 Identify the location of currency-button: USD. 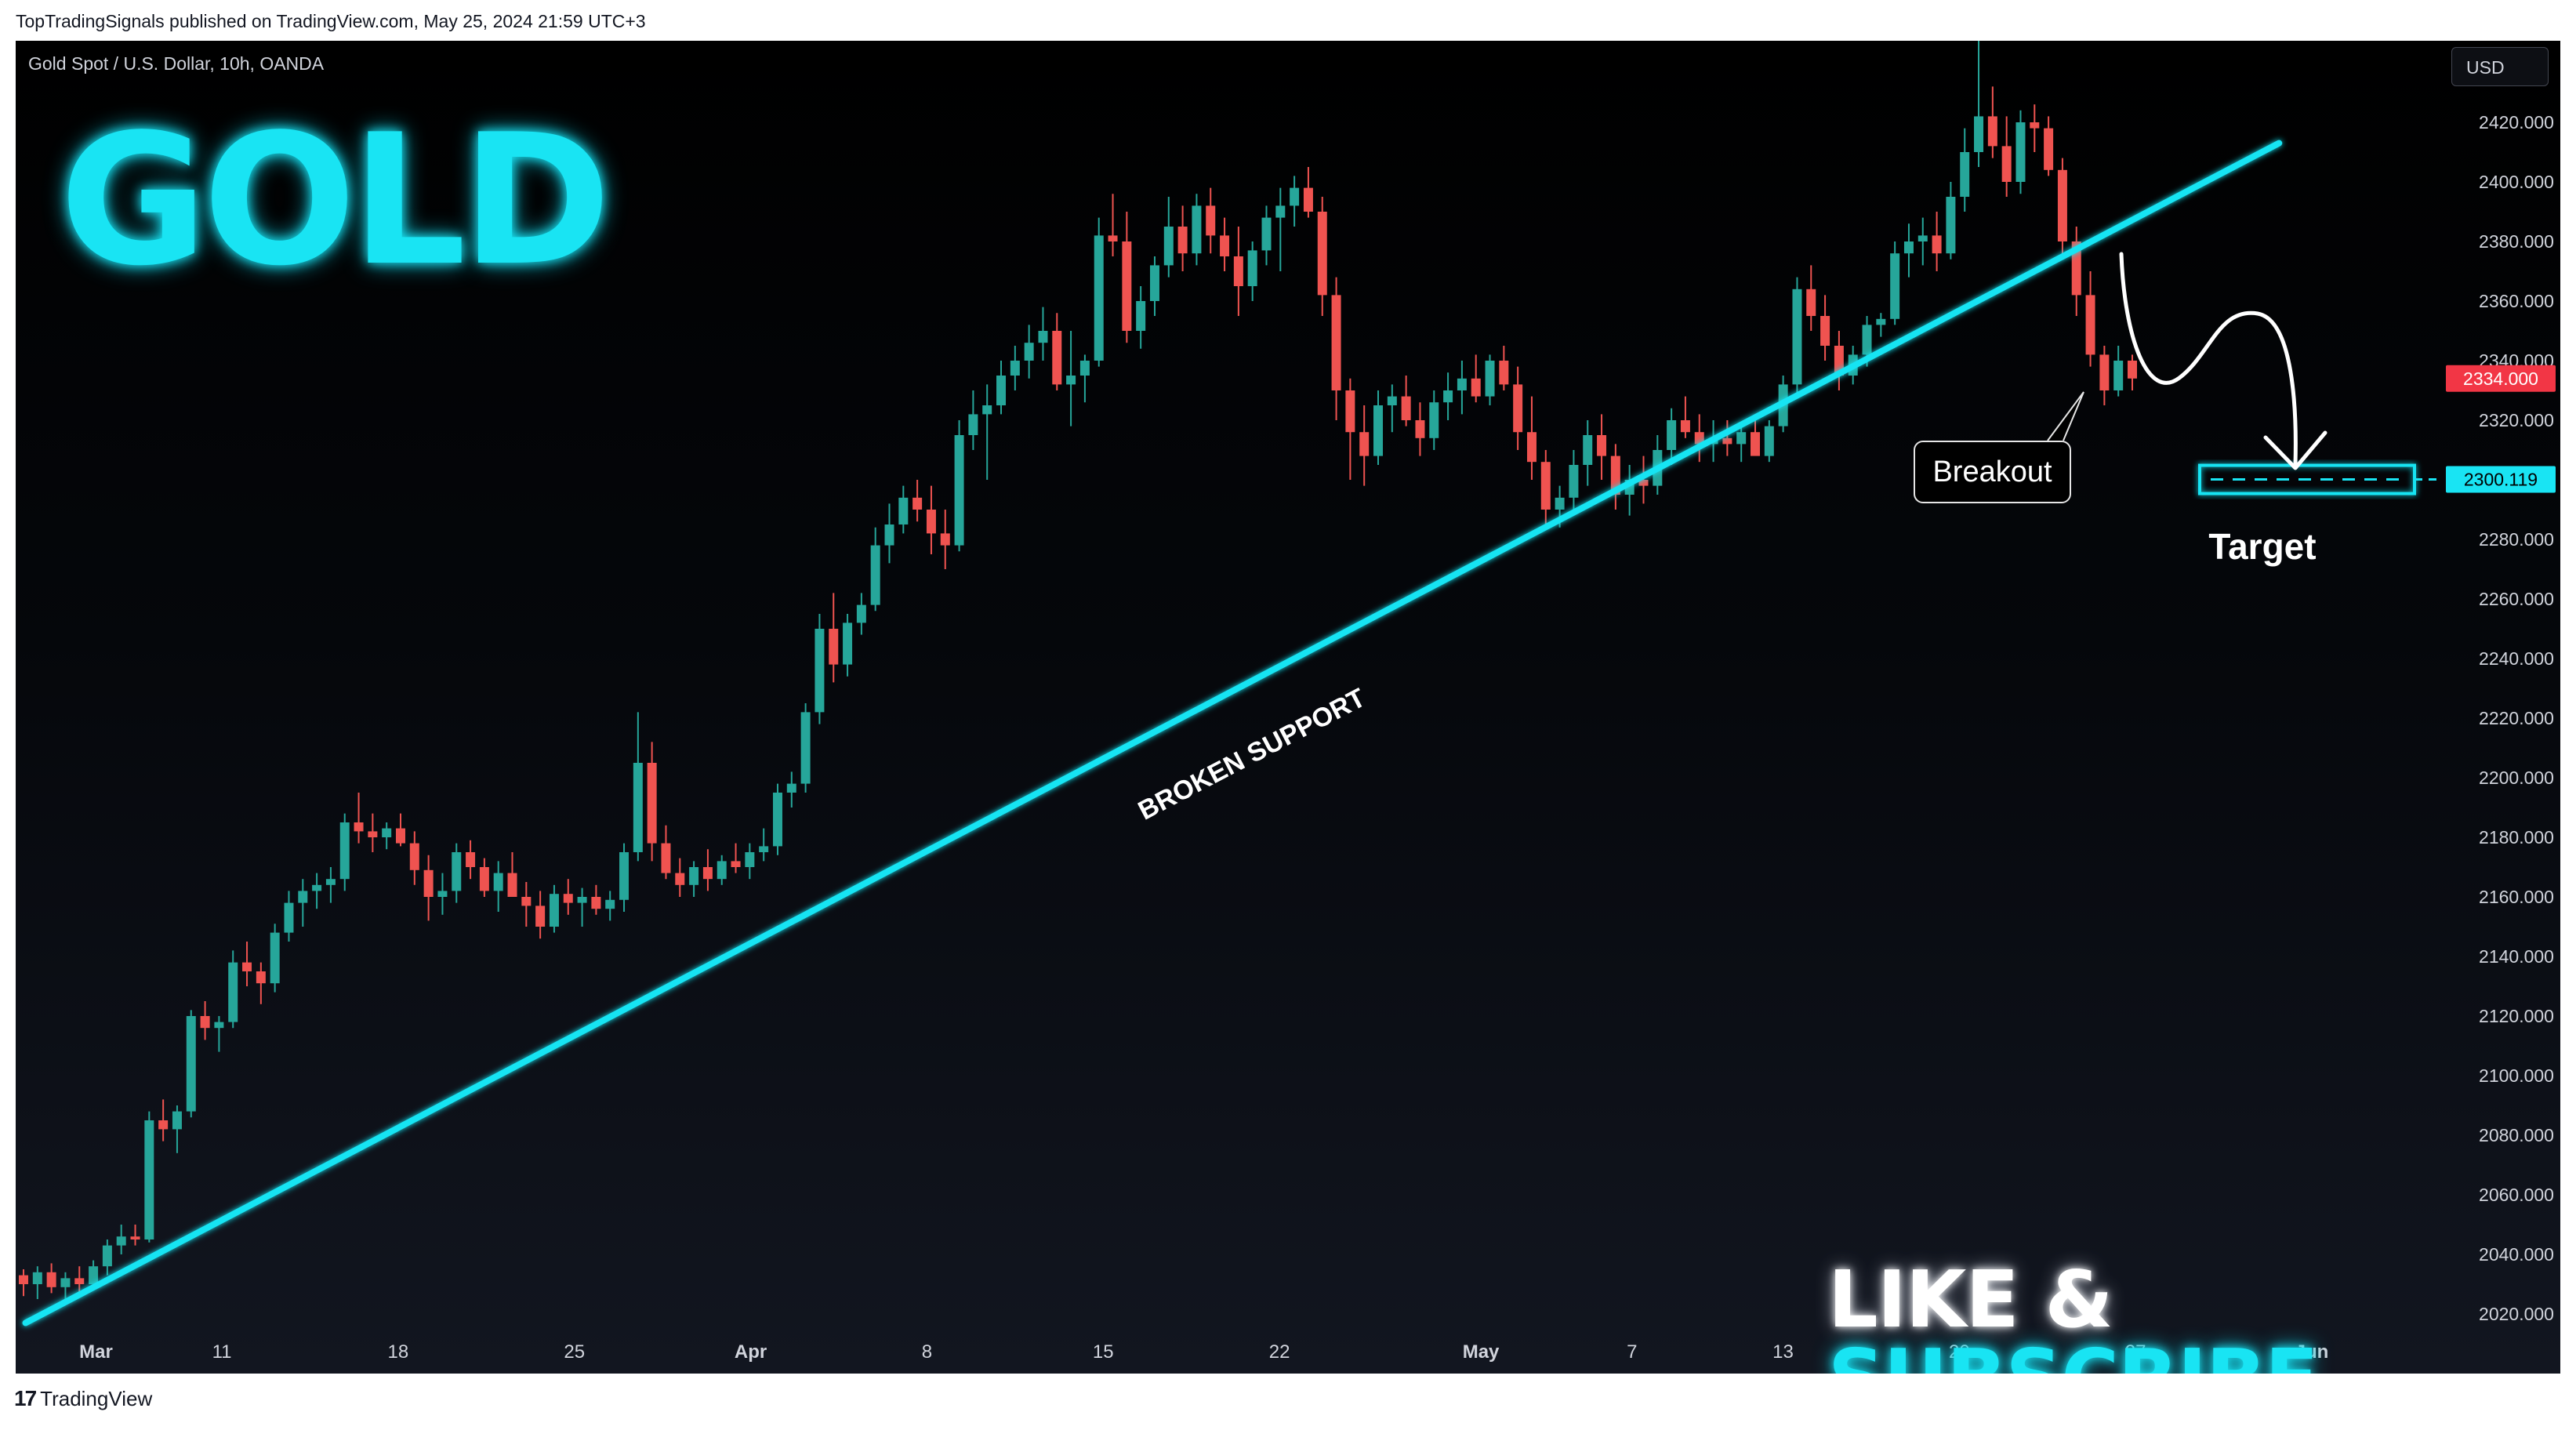
(2500, 66).